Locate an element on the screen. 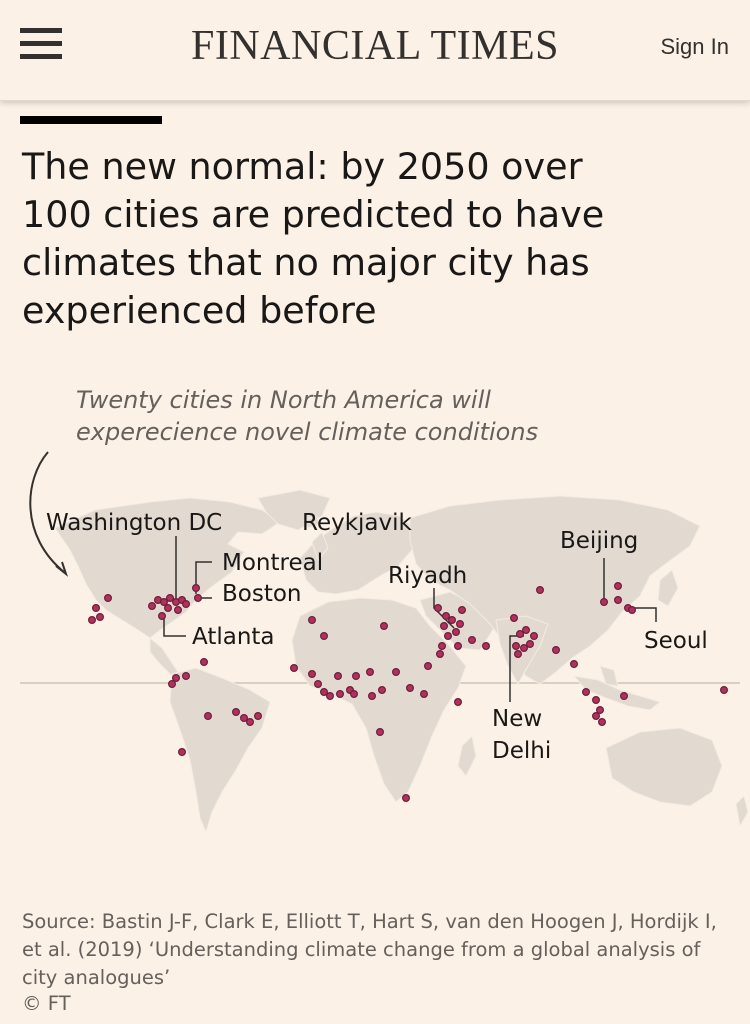 The height and width of the screenshot is (1024, 750). city-label-atlanta: Atlanta is located at coordinates (233, 637).